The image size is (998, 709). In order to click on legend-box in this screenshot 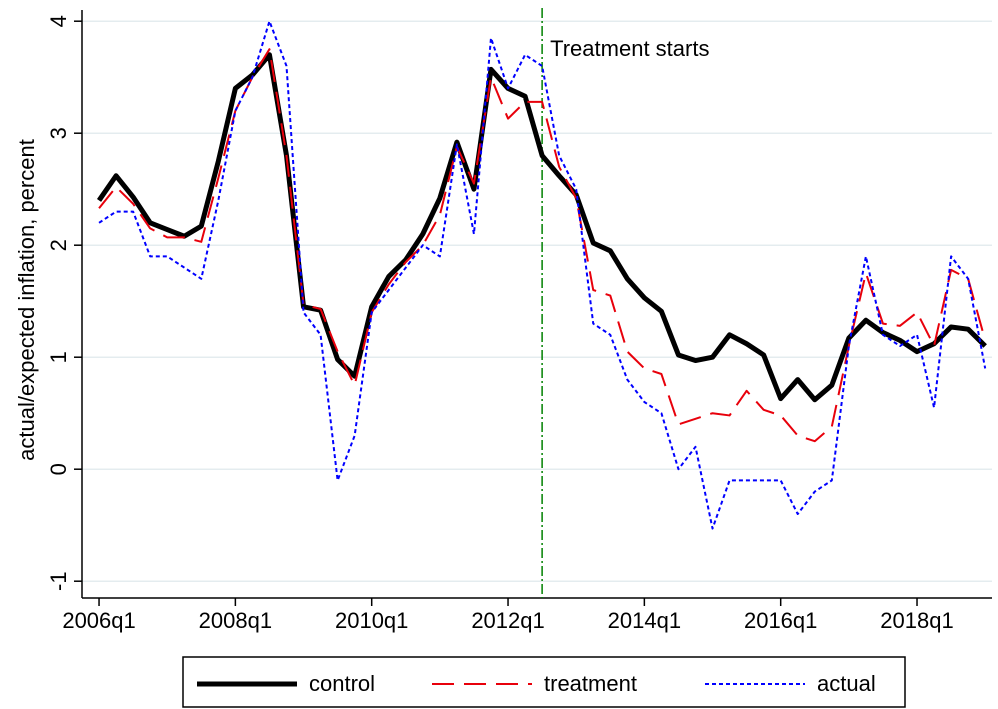, I will do `click(544, 682)`.